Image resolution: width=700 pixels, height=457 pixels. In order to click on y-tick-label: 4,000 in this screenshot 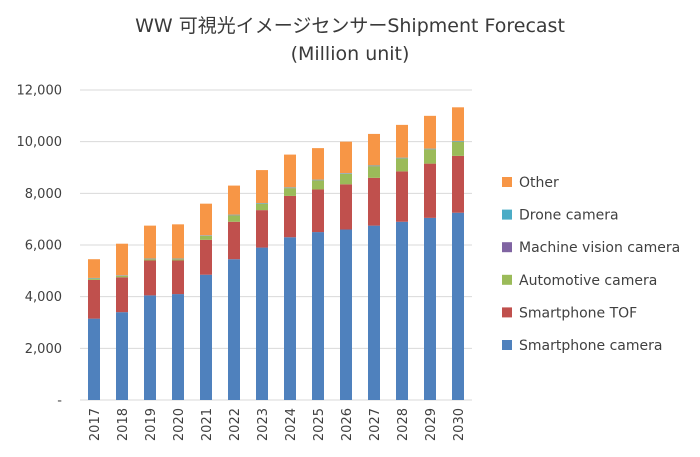, I will do `click(43, 297)`.